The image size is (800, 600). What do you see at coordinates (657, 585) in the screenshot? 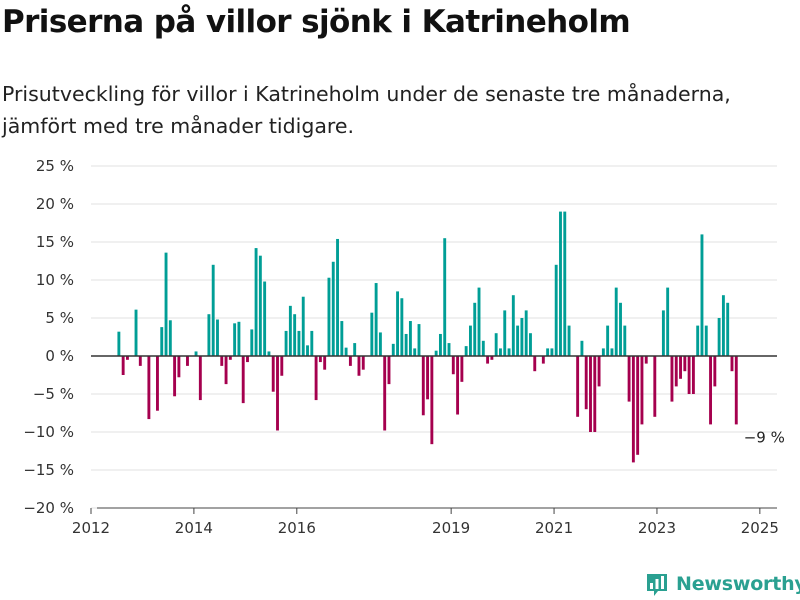
I see `bar-chart-logo-icon` at bounding box center [657, 585].